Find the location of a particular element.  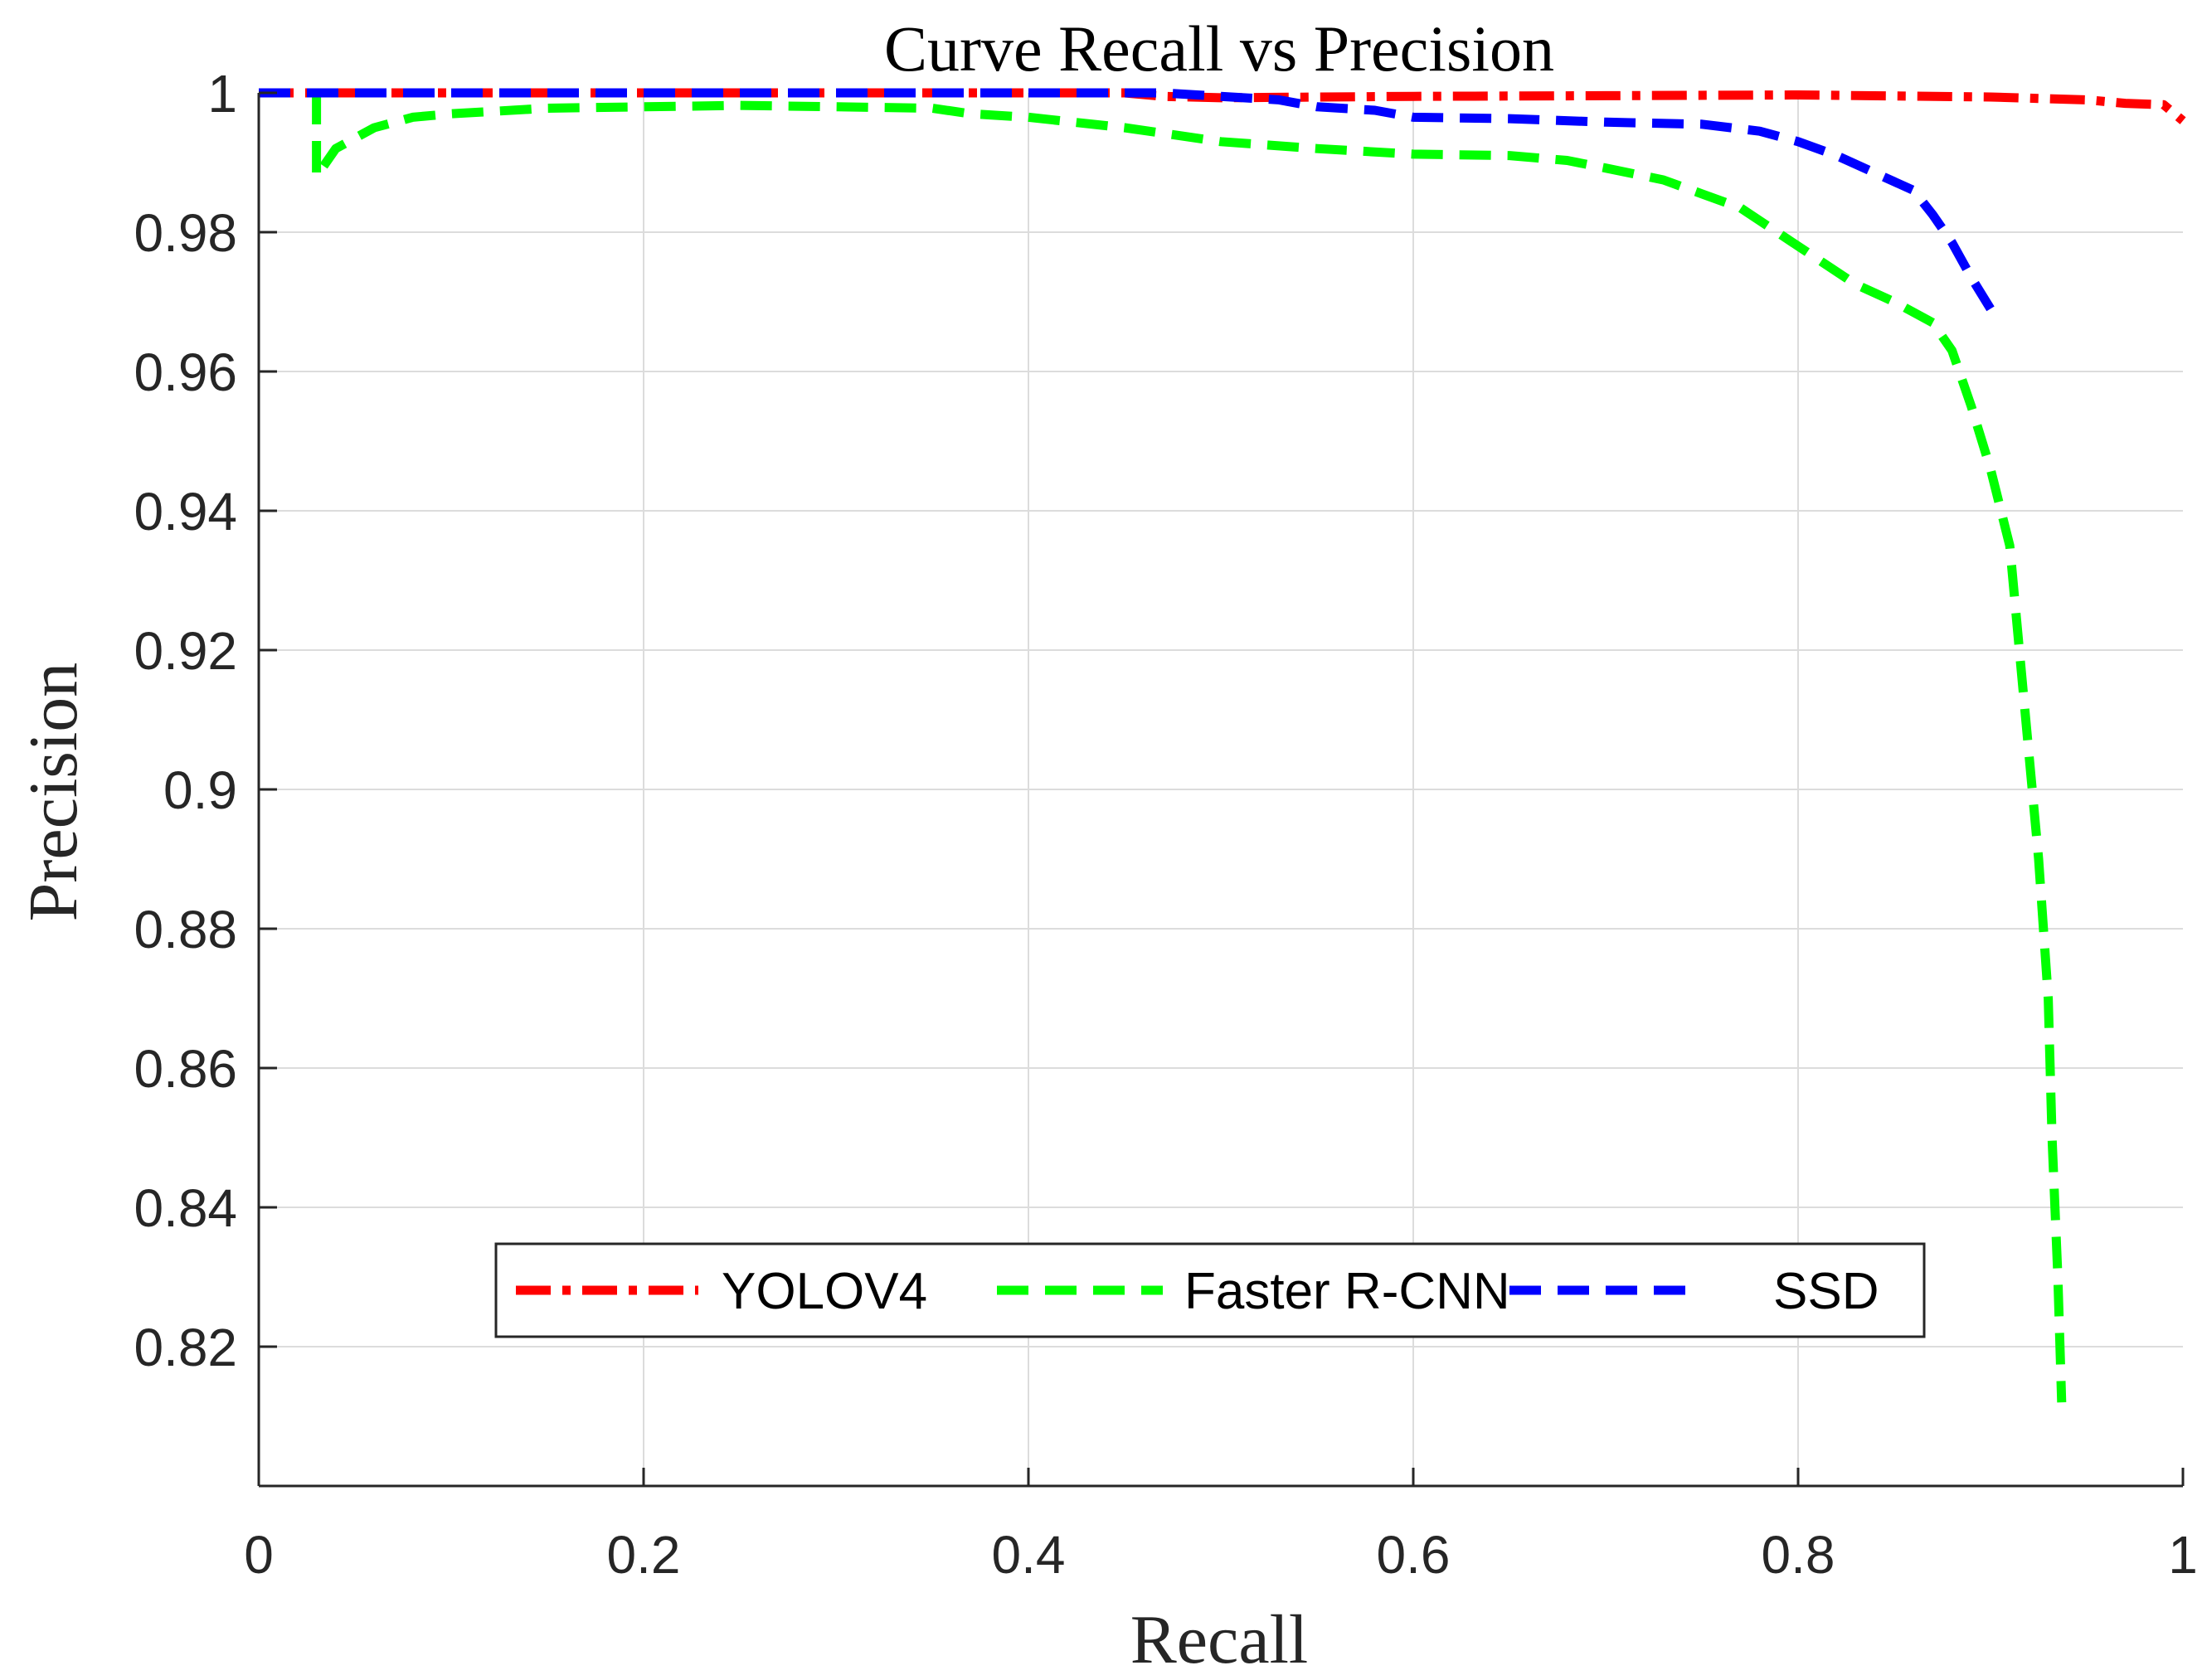

y-tick-label: 0.94 is located at coordinates (185, 511).